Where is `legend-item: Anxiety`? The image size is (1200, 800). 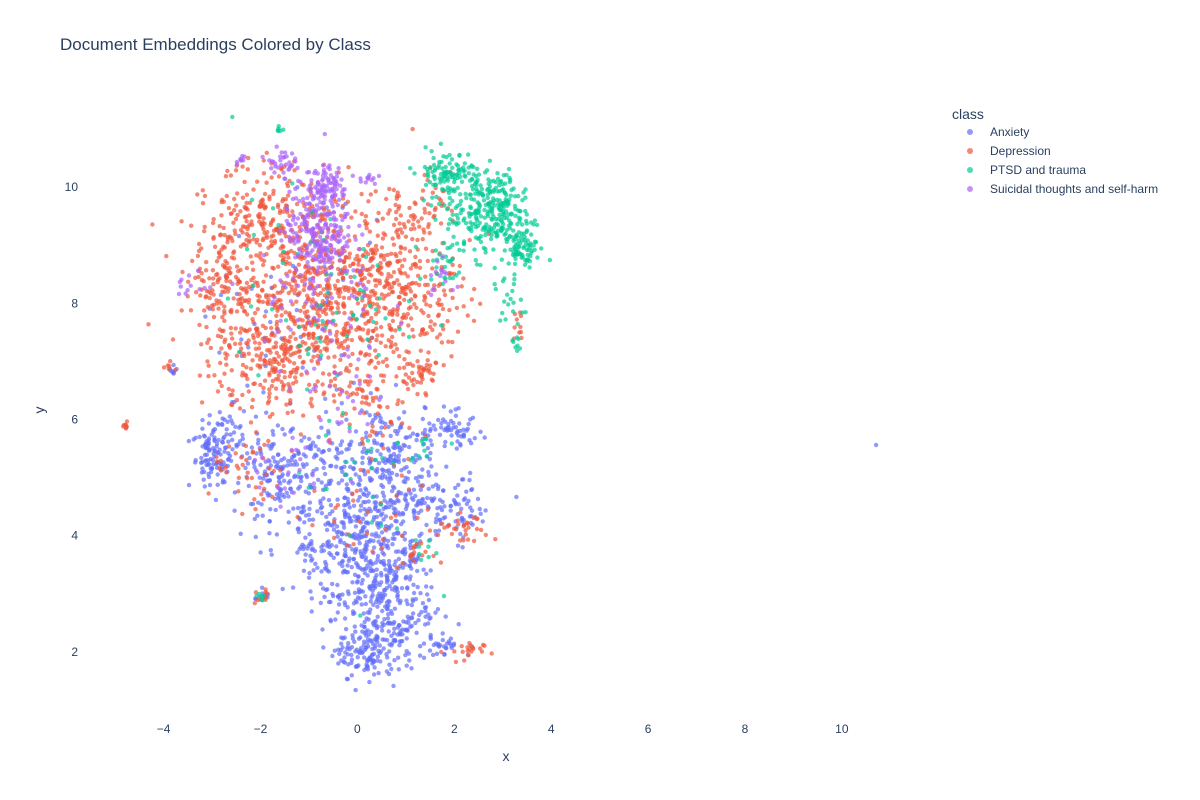
legend-item: Anxiety is located at coordinates (998, 132).